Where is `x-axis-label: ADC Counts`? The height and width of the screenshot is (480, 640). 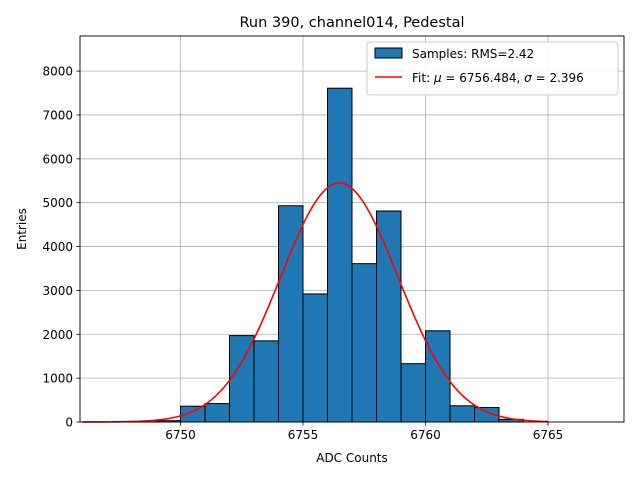 x-axis-label: ADC Counts is located at coordinates (352, 458).